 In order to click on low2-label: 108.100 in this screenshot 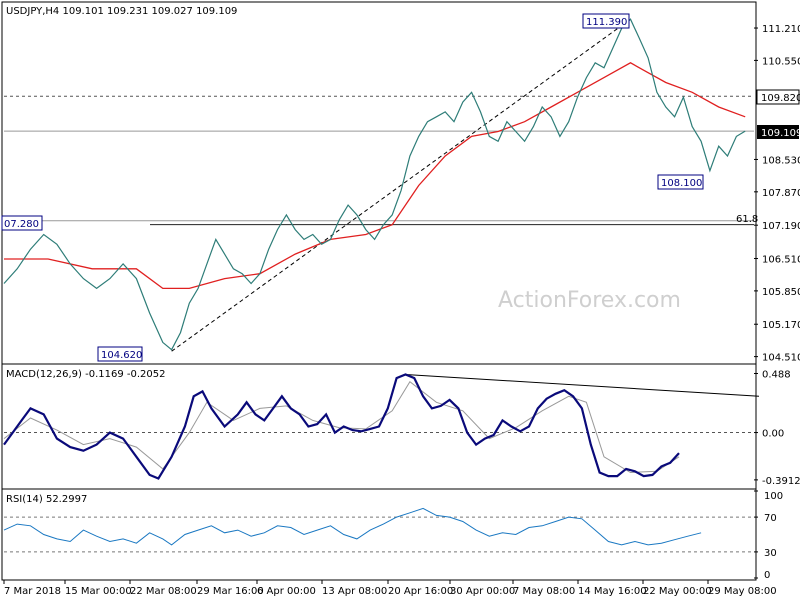, I will do `click(681, 183)`.